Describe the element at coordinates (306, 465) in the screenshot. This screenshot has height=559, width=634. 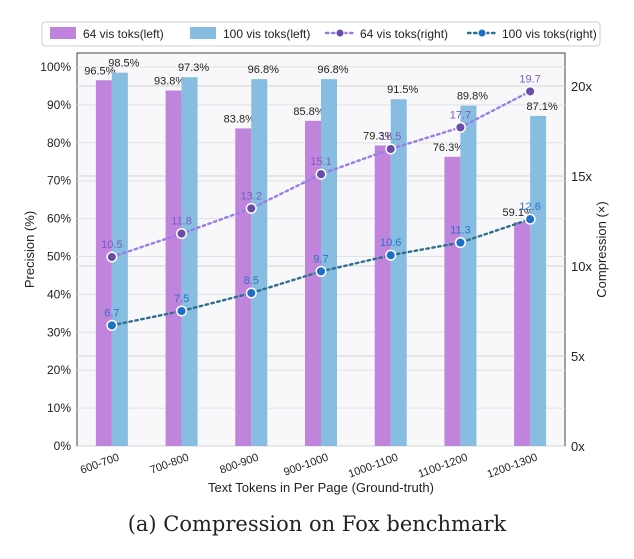
I see `x-tick-label: 900-1000` at that location.